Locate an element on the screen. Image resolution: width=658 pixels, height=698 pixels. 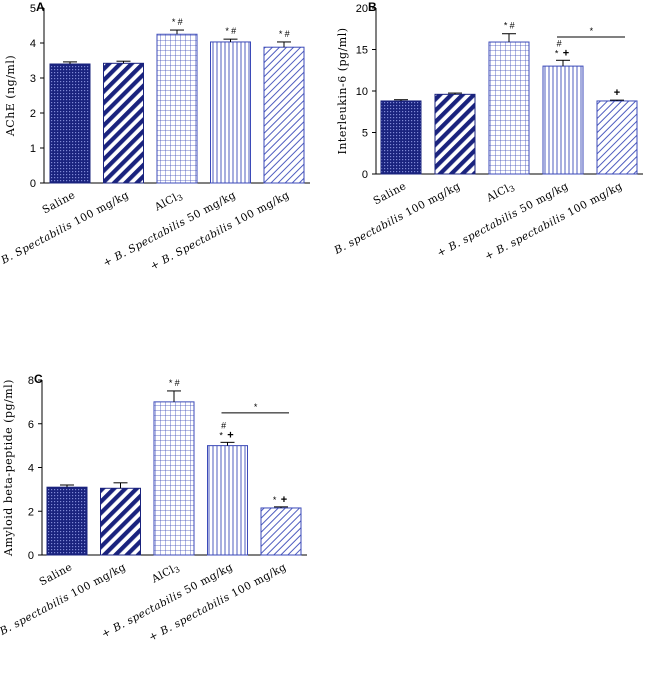
y-tick-label: 8 is located at coordinates (31, 381).